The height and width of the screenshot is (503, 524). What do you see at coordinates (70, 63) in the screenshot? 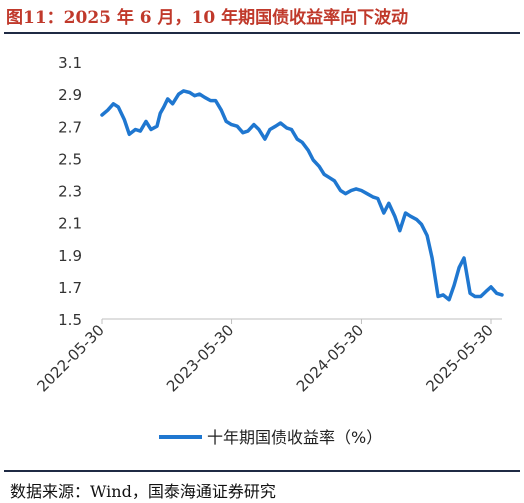
I see `y-tick-label: 3.1` at bounding box center [70, 63].